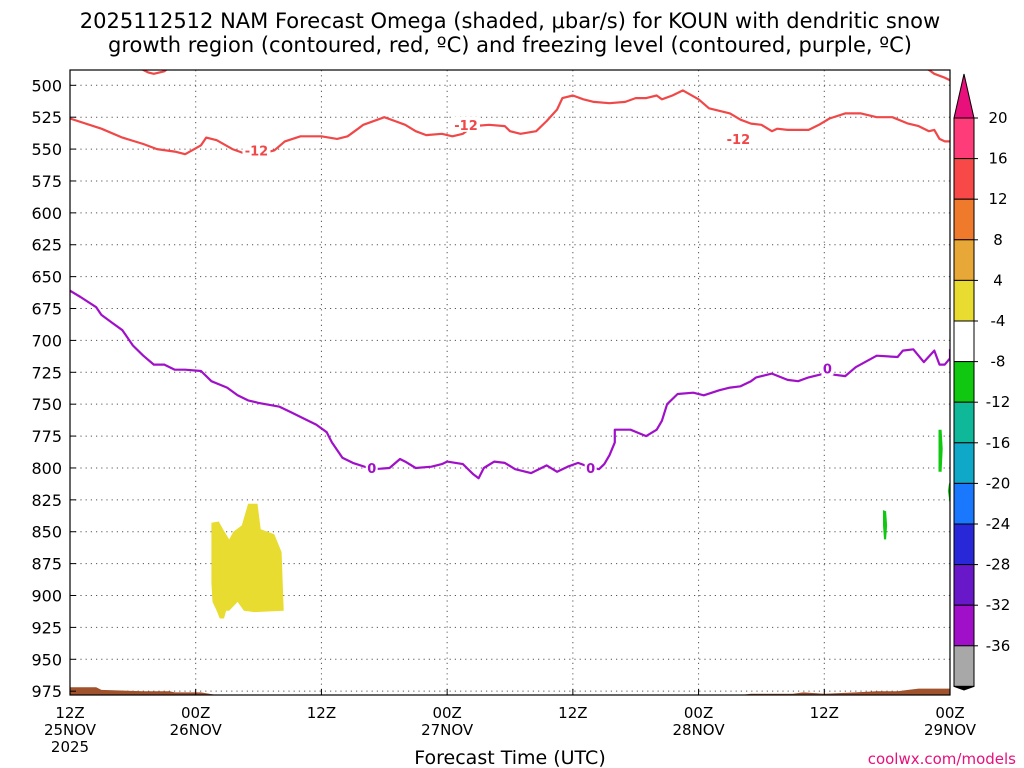 The width and height of the screenshot is (1024, 768). What do you see at coordinates (509, 757) in the screenshot?
I see `x-axis-label: Forecast Time (UTC)` at bounding box center [509, 757].